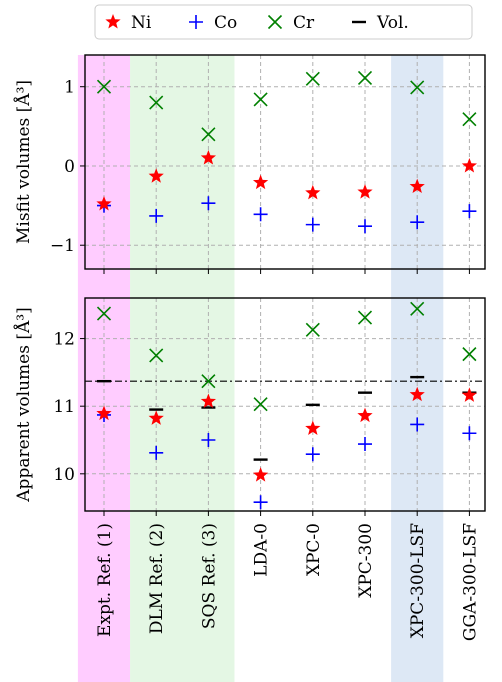 This screenshot has height=682, width=502. I want to click on x-tick-label: DLM Ref. (2), so click(157, 578).